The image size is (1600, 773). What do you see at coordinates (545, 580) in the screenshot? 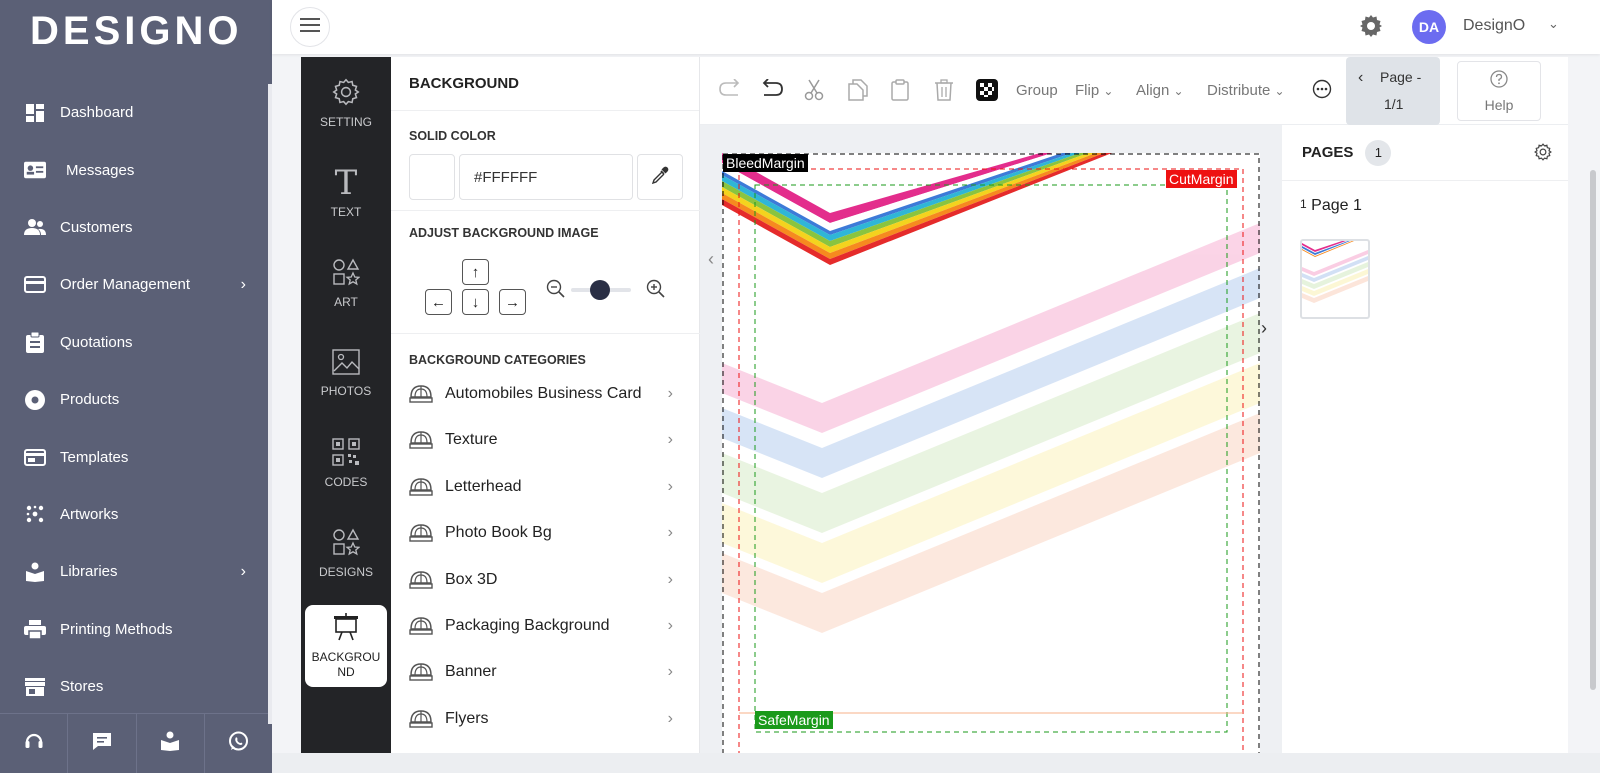
I see `category-item: Box 3D ›` at bounding box center [545, 580].